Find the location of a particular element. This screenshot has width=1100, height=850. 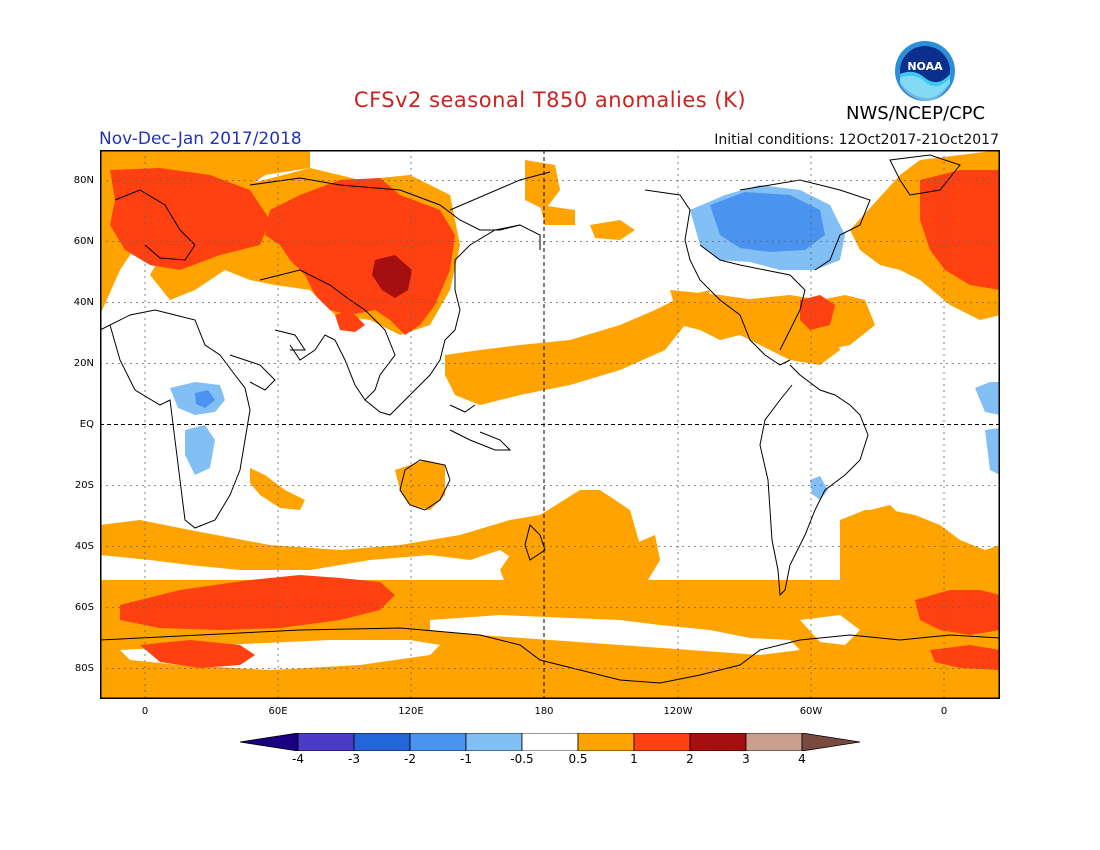

lon-label: 180 is located at coordinates (544, 711).